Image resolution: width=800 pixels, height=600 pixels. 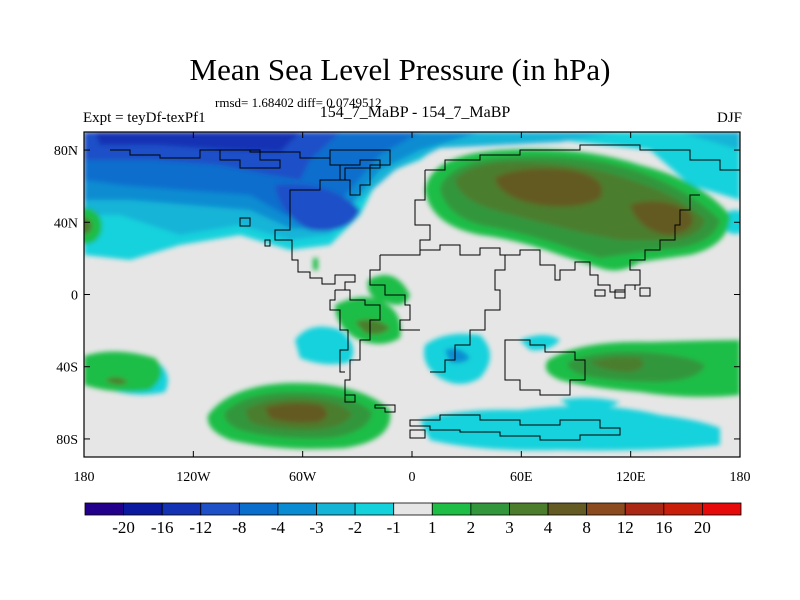 What do you see at coordinates (415, 112) in the screenshot?
I see `experiment-name: 154_7_MaBP - 154_7_MaBP` at bounding box center [415, 112].